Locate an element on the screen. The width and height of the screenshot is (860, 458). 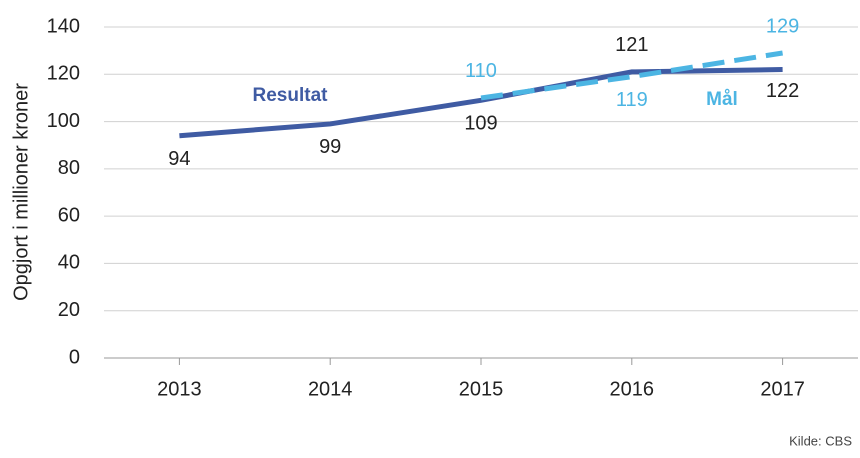
y-tick-label: 120 is located at coordinates (63, 74).